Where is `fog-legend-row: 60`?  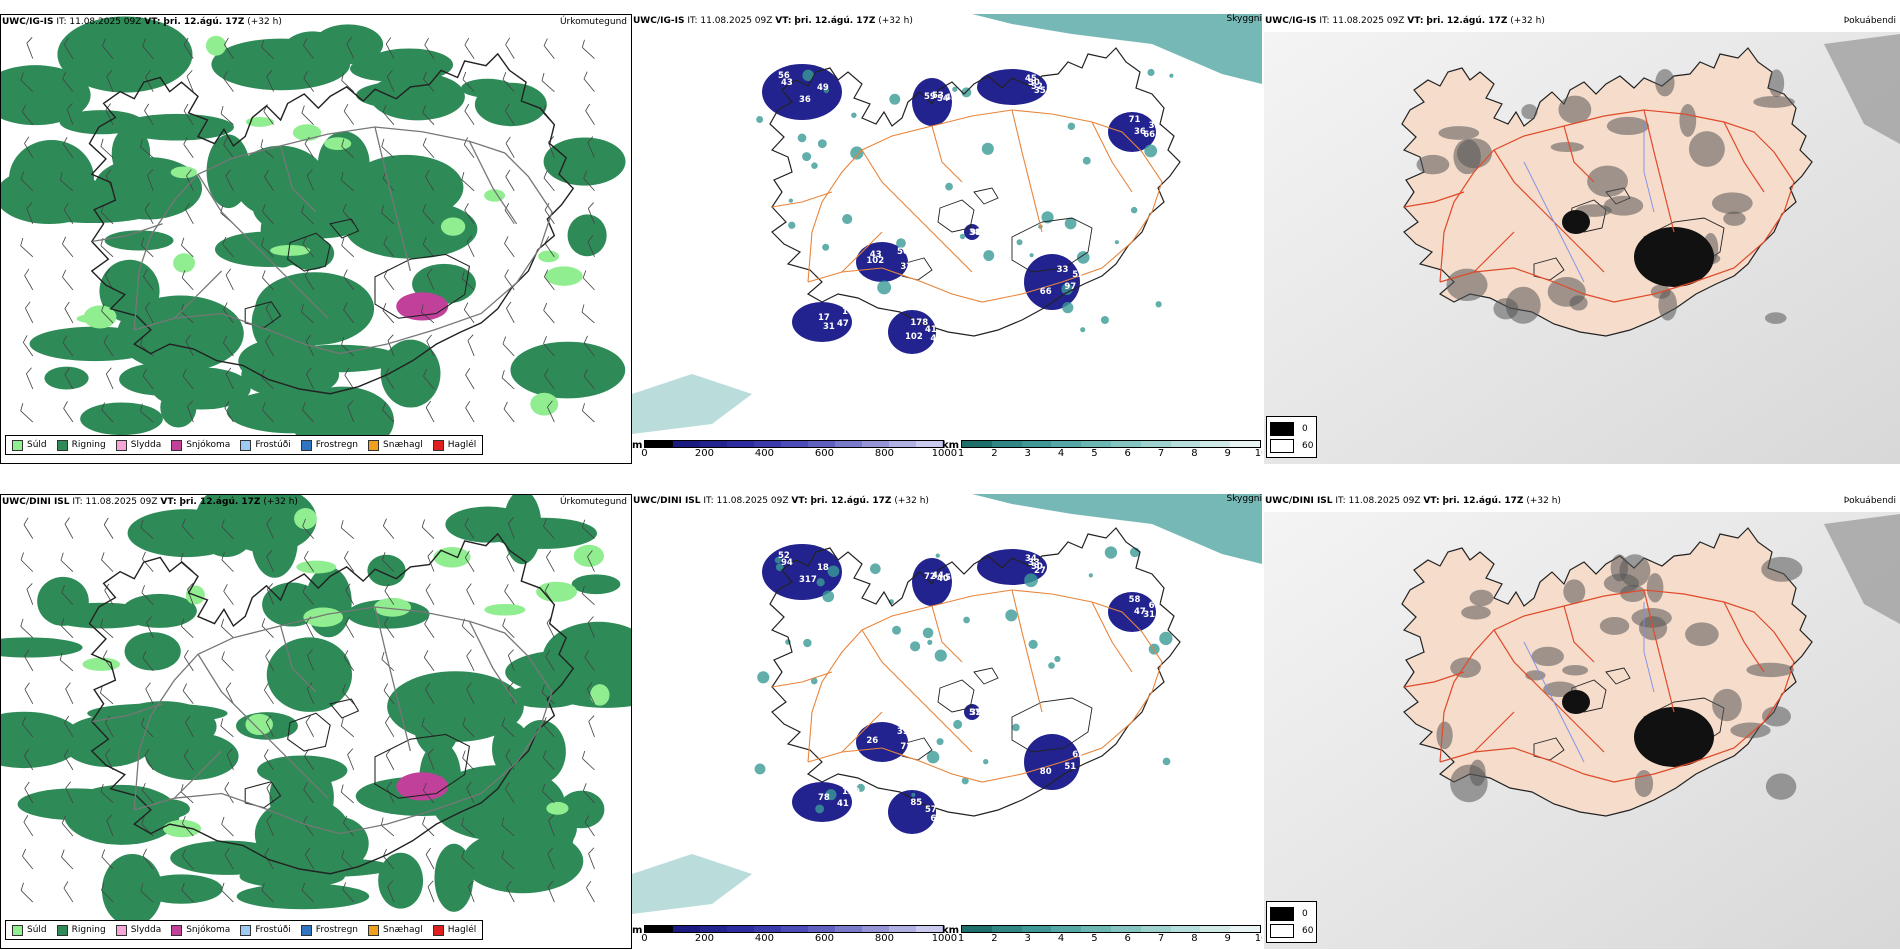 fog-legend-row: 60 is located at coordinates (1291, 930).